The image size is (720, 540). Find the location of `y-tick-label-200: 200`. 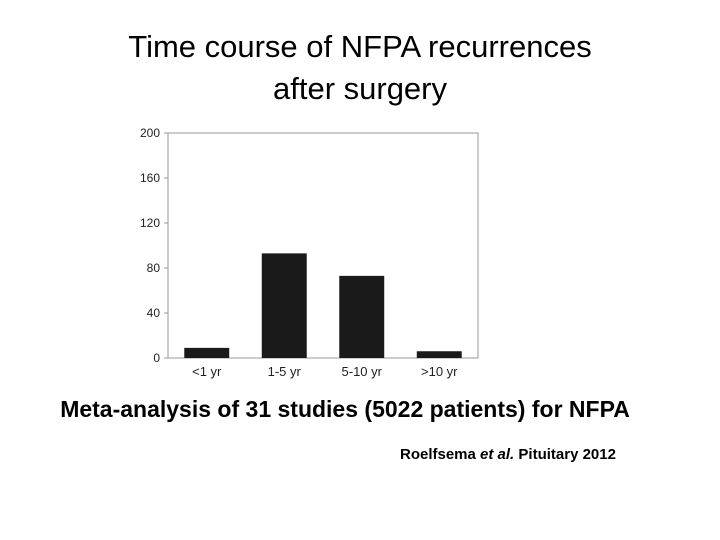

y-tick-label-200: 200 is located at coordinates (150, 133).